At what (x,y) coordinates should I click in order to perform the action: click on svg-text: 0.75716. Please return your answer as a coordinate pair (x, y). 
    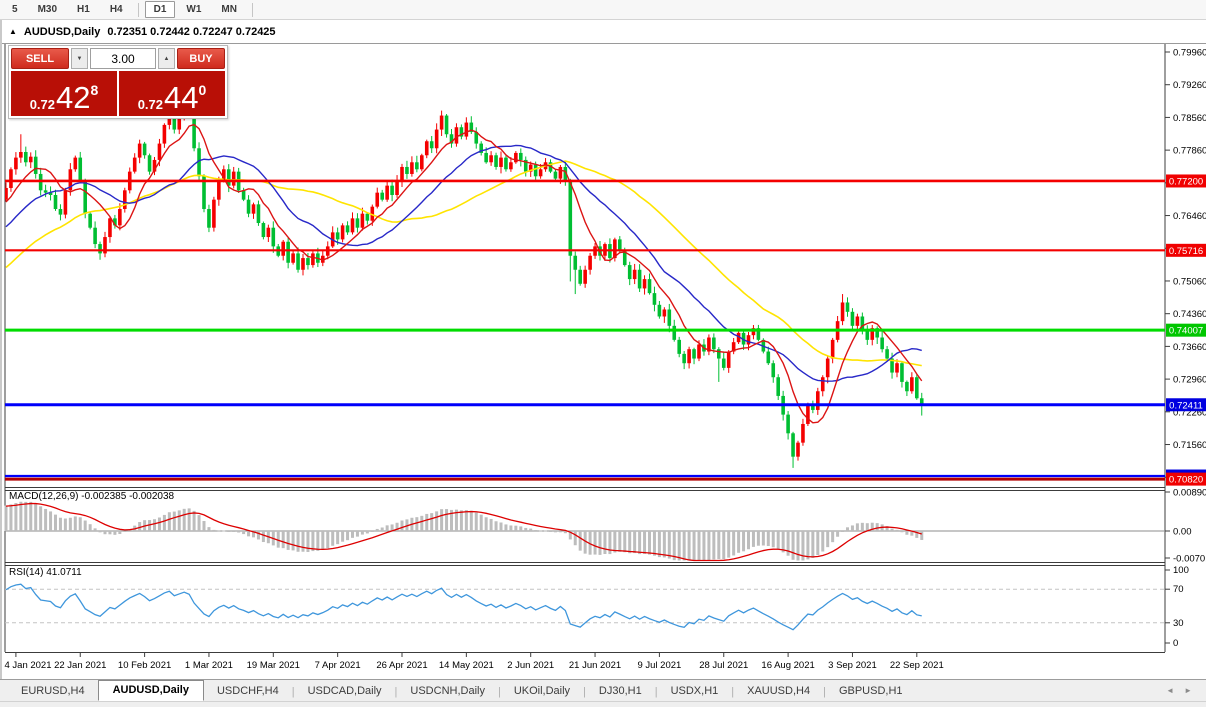
    Looking at the image, I should click on (1186, 251).